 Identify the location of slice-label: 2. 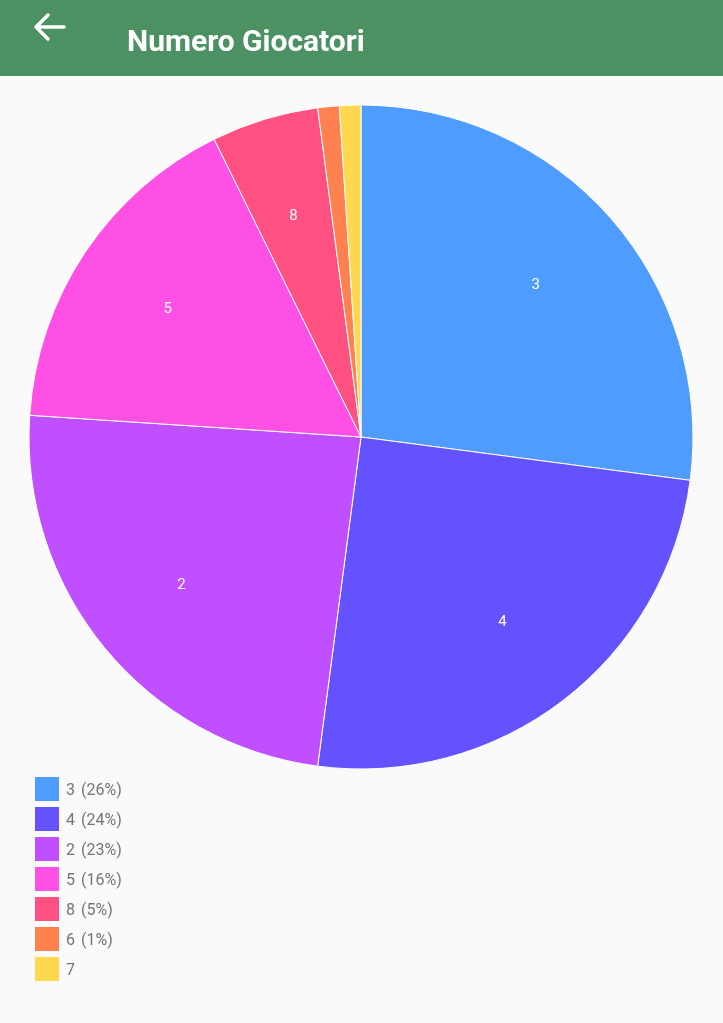
(181, 584).